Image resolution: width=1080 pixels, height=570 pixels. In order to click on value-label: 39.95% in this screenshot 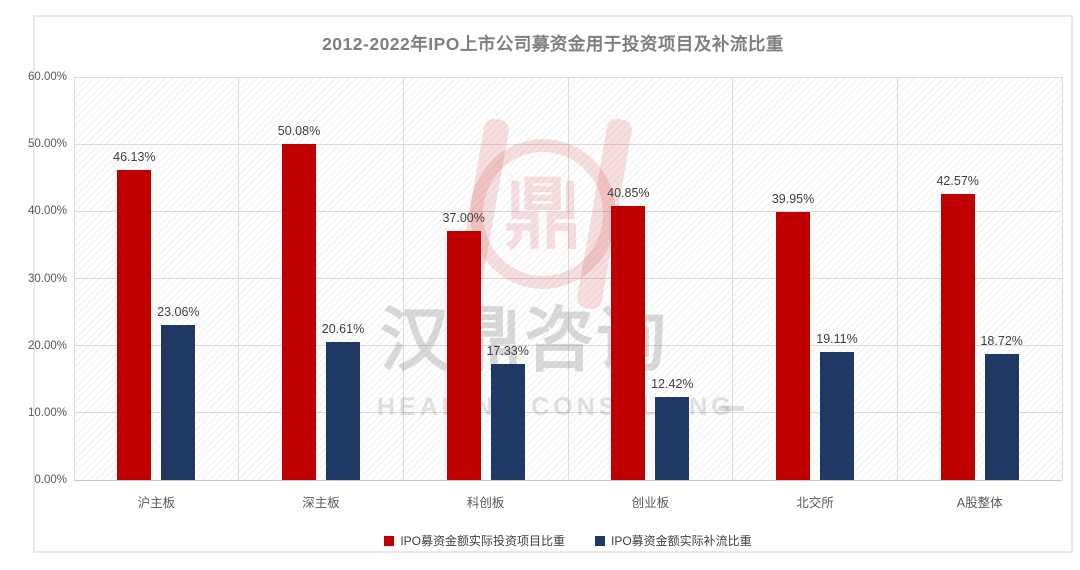, I will do `click(793, 198)`.